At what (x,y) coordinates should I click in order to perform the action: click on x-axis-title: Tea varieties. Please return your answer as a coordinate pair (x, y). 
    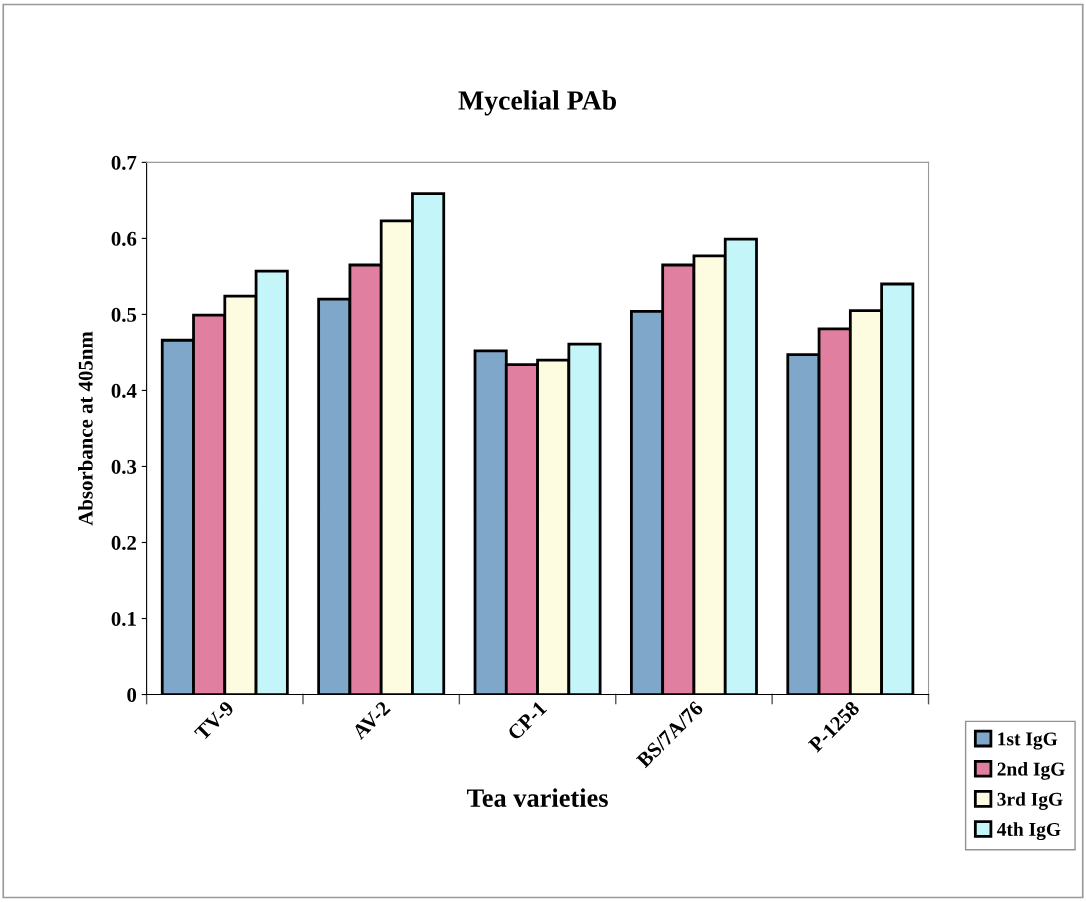
    Looking at the image, I should click on (537, 797).